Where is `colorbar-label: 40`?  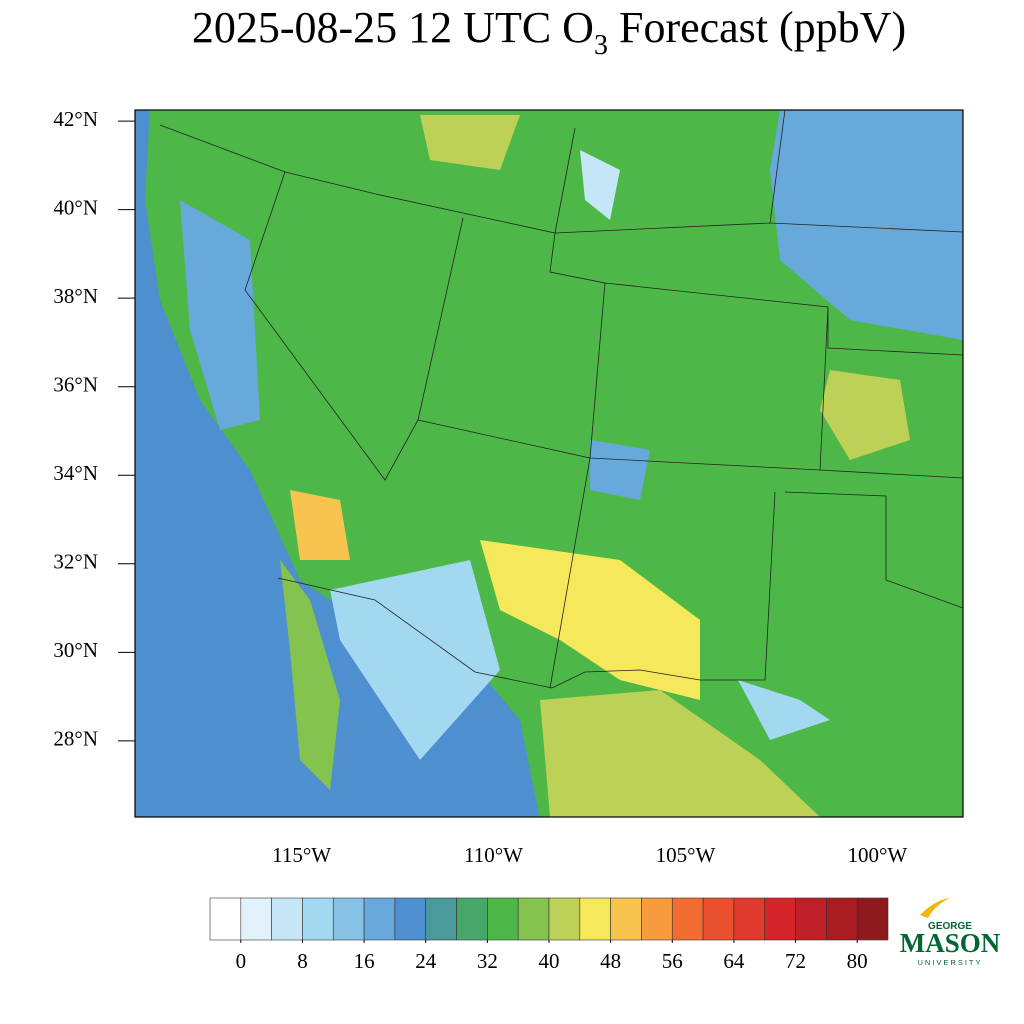
colorbar-label: 40 is located at coordinates (549, 961).